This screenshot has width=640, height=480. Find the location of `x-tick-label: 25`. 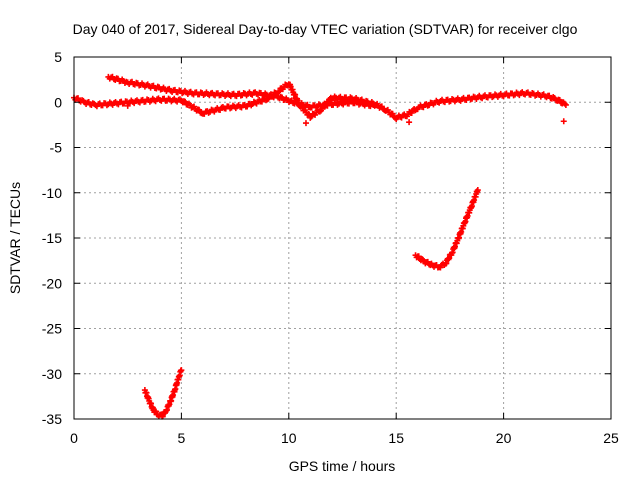

x-tick-label: 25 is located at coordinates (611, 438).